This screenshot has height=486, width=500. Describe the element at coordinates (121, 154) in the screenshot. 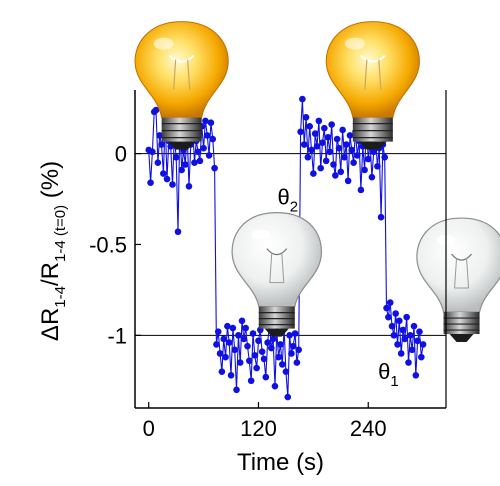

I see `y-tick-label: 0` at that location.